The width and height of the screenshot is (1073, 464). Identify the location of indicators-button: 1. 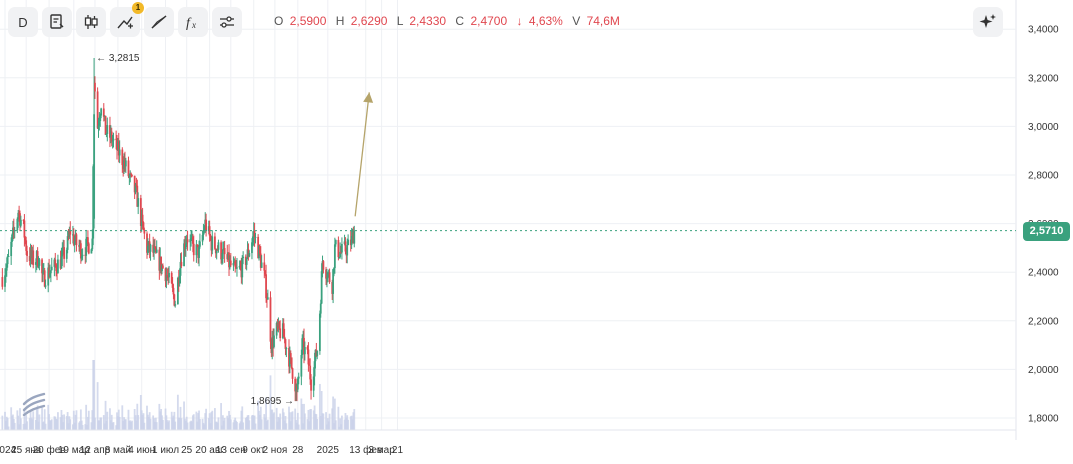
(127, 19).